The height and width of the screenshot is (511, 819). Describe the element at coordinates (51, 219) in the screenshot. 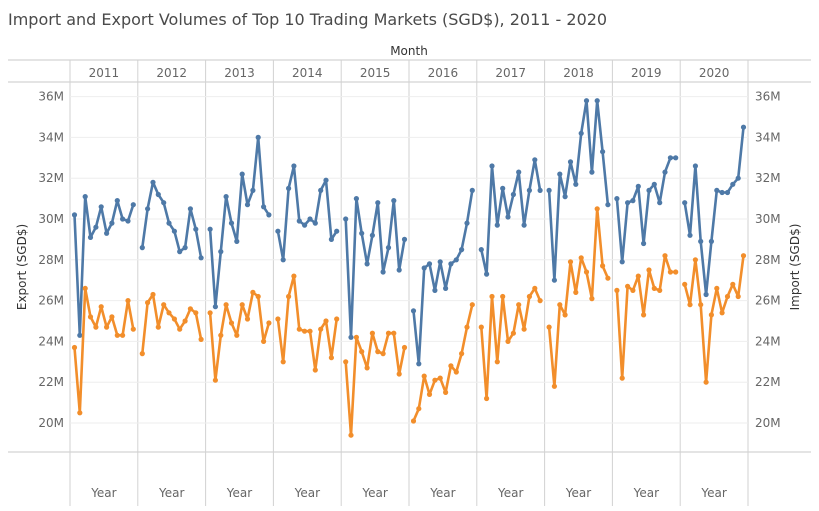

I see `left-tick-label: 30M` at that location.